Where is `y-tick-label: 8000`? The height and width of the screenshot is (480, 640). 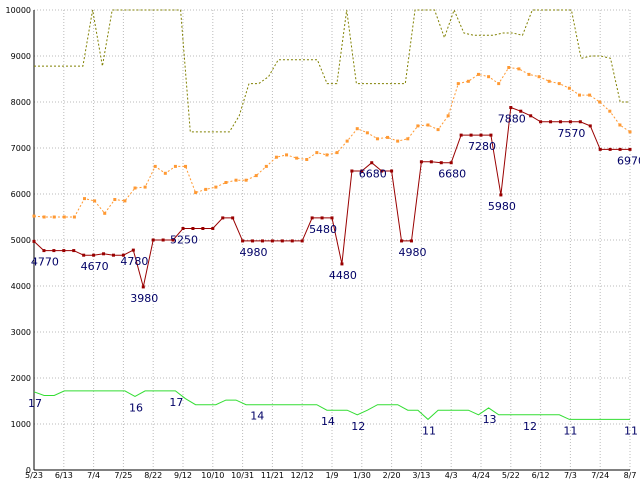
y-tick-label: 8000 is located at coordinates (21, 102).